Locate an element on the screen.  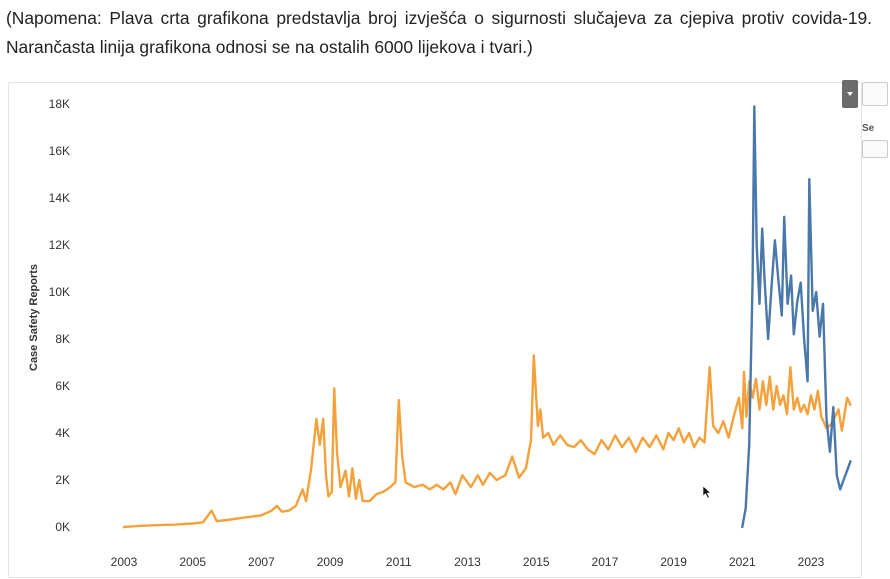
y-tick-label: 16K is located at coordinates (59, 151).